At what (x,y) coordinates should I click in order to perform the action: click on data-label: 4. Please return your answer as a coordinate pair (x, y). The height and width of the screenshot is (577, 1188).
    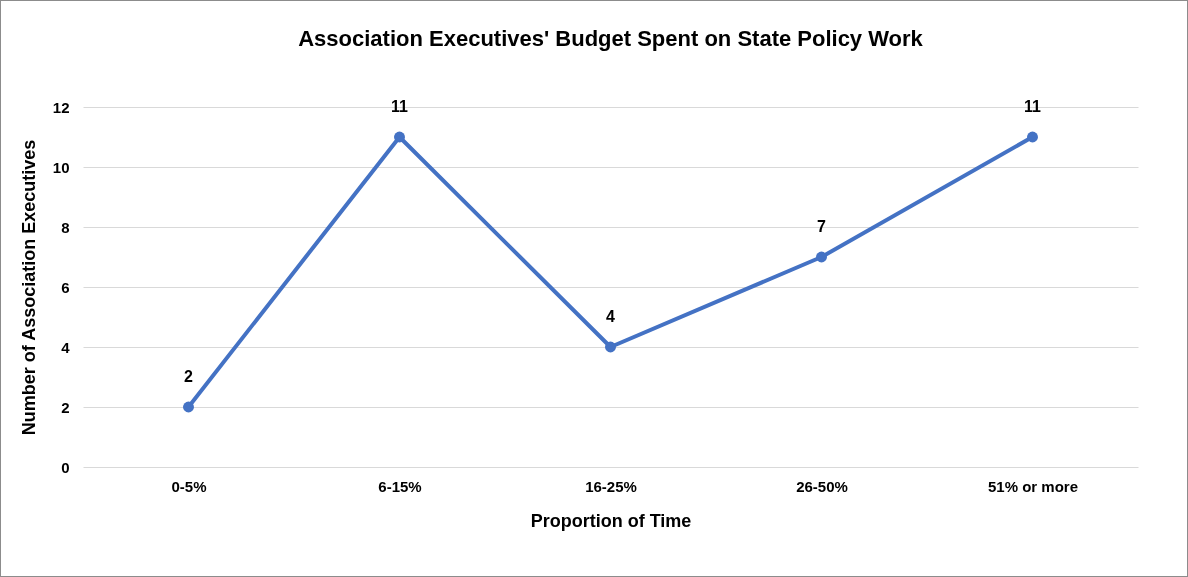
    Looking at the image, I should click on (611, 316).